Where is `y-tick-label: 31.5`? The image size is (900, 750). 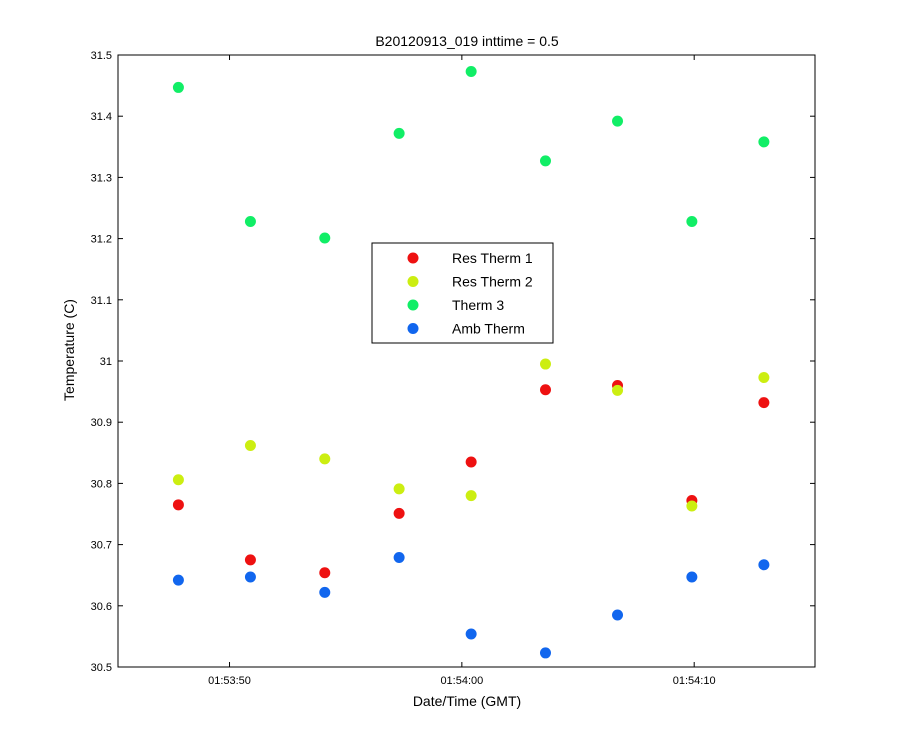
y-tick-label: 31.5 is located at coordinates (101, 56).